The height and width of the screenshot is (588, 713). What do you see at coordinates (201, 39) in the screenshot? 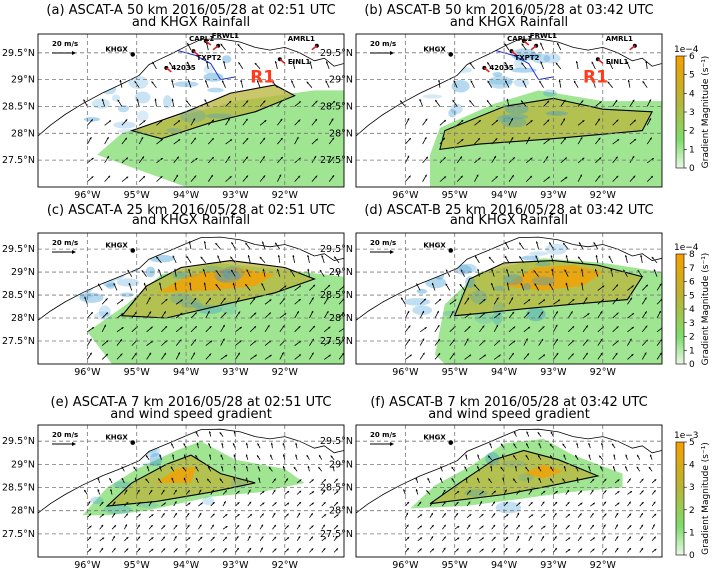
I see `station-label: CAPL1` at bounding box center [201, 39].